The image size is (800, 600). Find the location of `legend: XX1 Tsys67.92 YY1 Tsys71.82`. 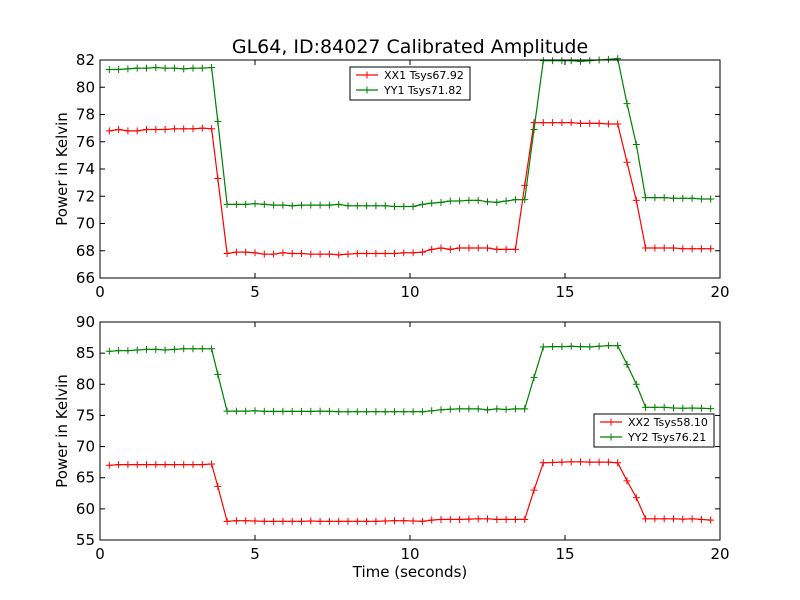

legend: XX1 Tsys67.92 YY1 Tsys71.82 is located at coordinates (410, 83).